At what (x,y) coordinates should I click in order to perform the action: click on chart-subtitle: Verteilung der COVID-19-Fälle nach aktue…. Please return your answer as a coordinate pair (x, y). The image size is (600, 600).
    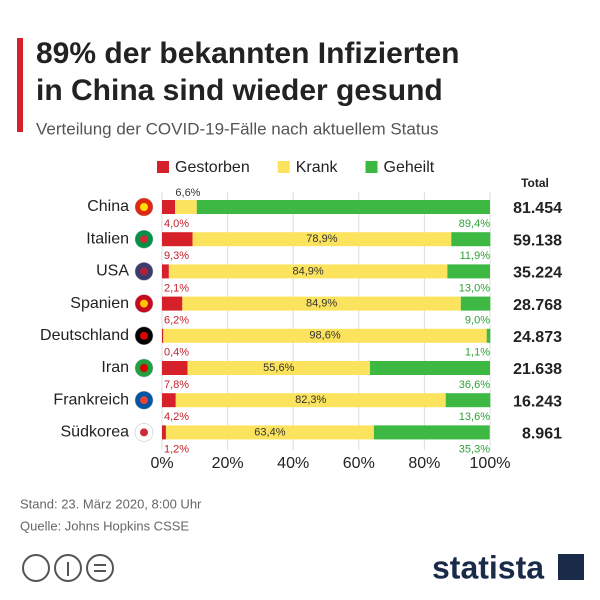
    Looking at the image, I should click on (237, 128).